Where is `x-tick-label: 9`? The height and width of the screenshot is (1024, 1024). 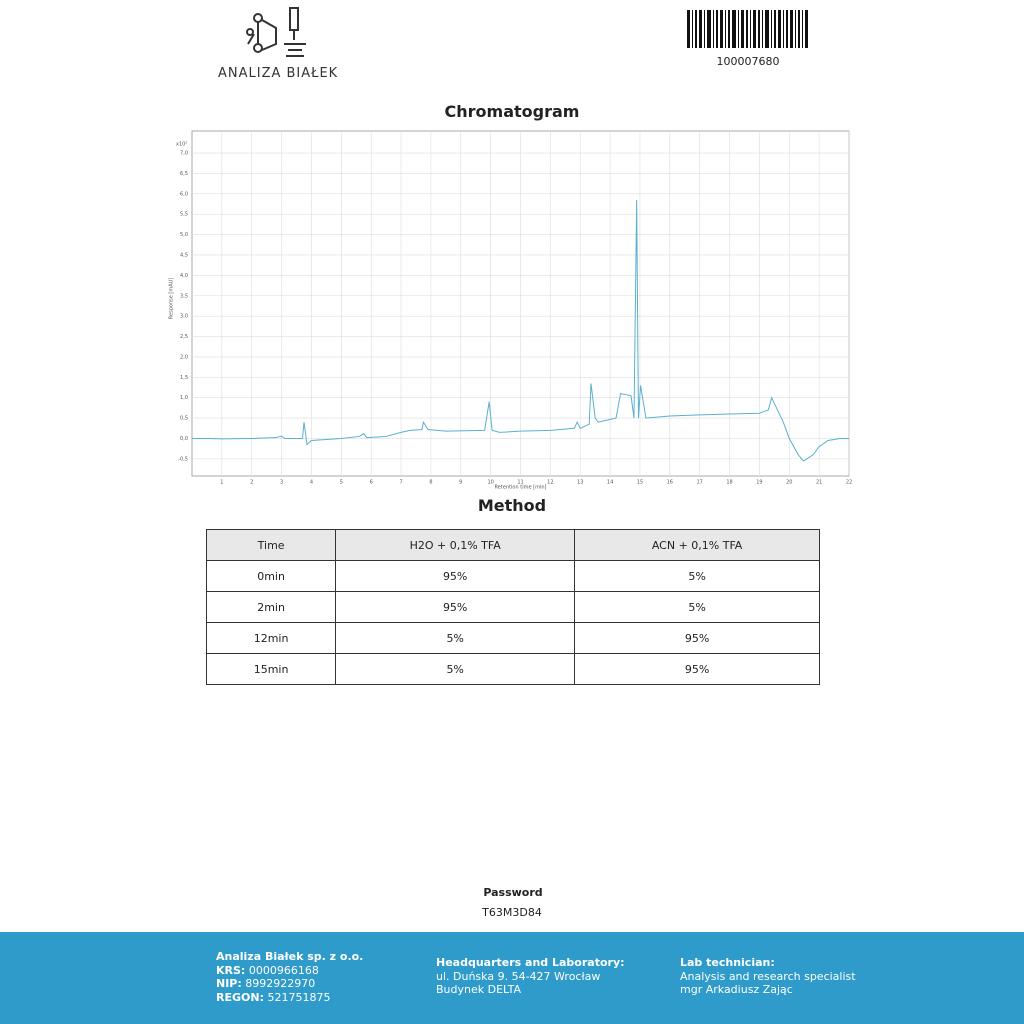
x-tick-label: 9 is located at coordinates (460, 483).